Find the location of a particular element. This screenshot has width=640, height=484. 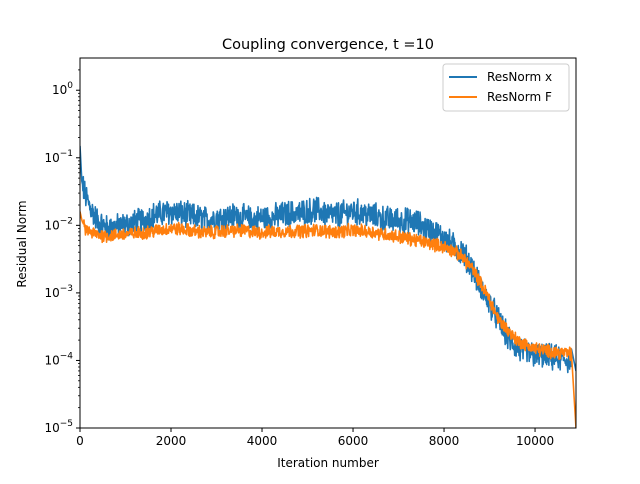

legend-box is located at coordinates (506, 87).